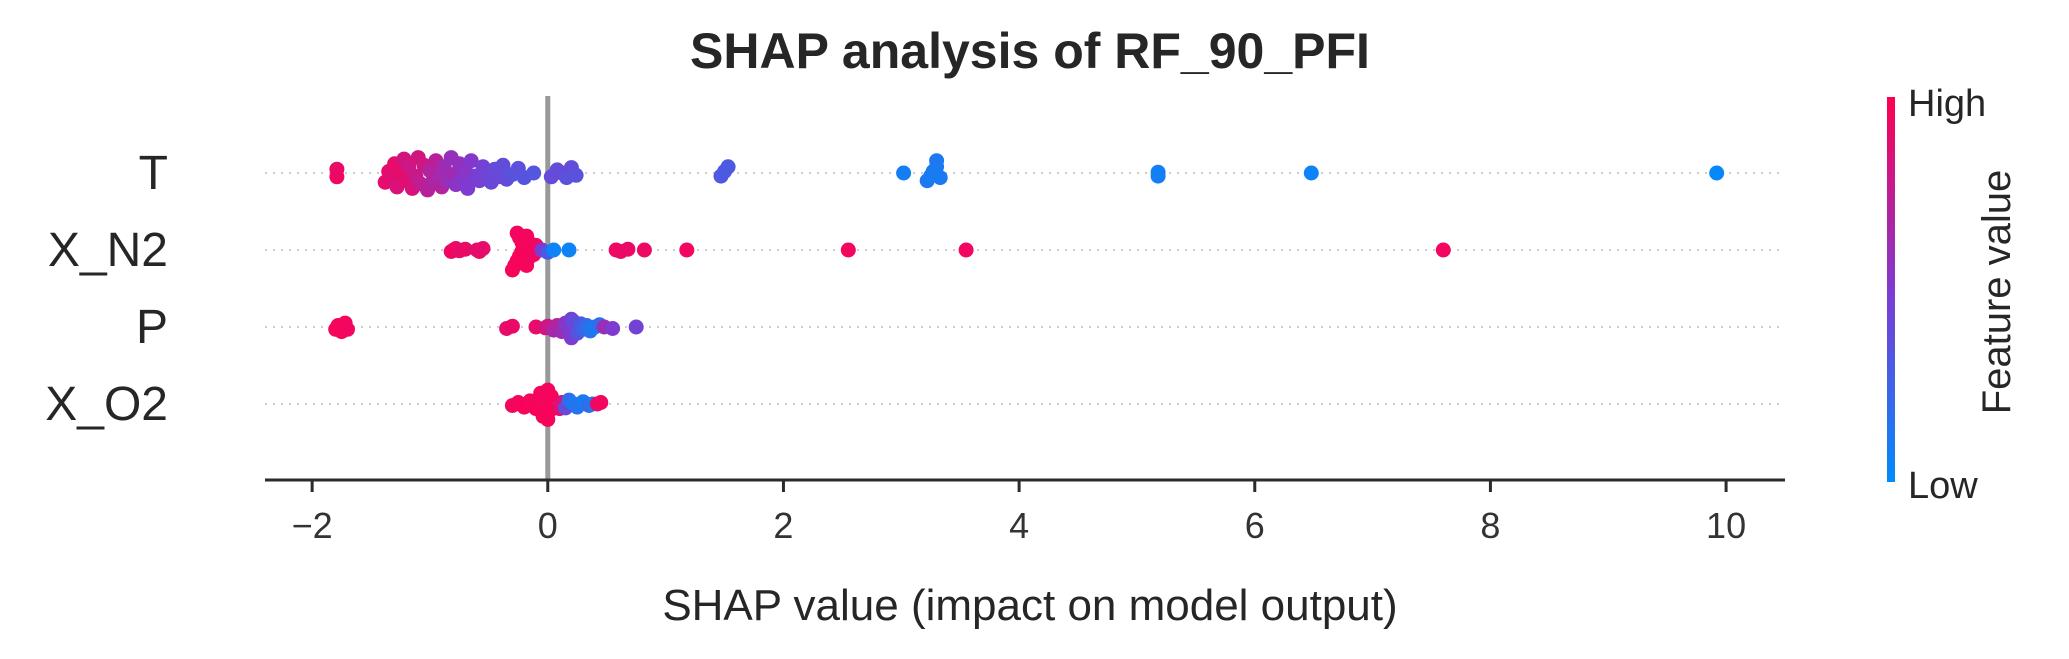  I want to click on feature-label-x-n2: X_N2, so click(108, 250).